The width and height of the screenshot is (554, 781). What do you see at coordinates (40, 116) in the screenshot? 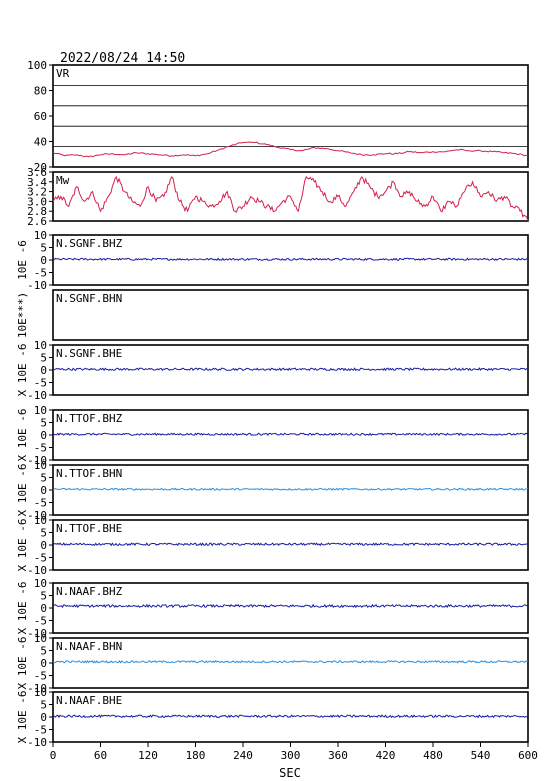
I see `y-tick-label: 60` at bounding box center [40, 116].